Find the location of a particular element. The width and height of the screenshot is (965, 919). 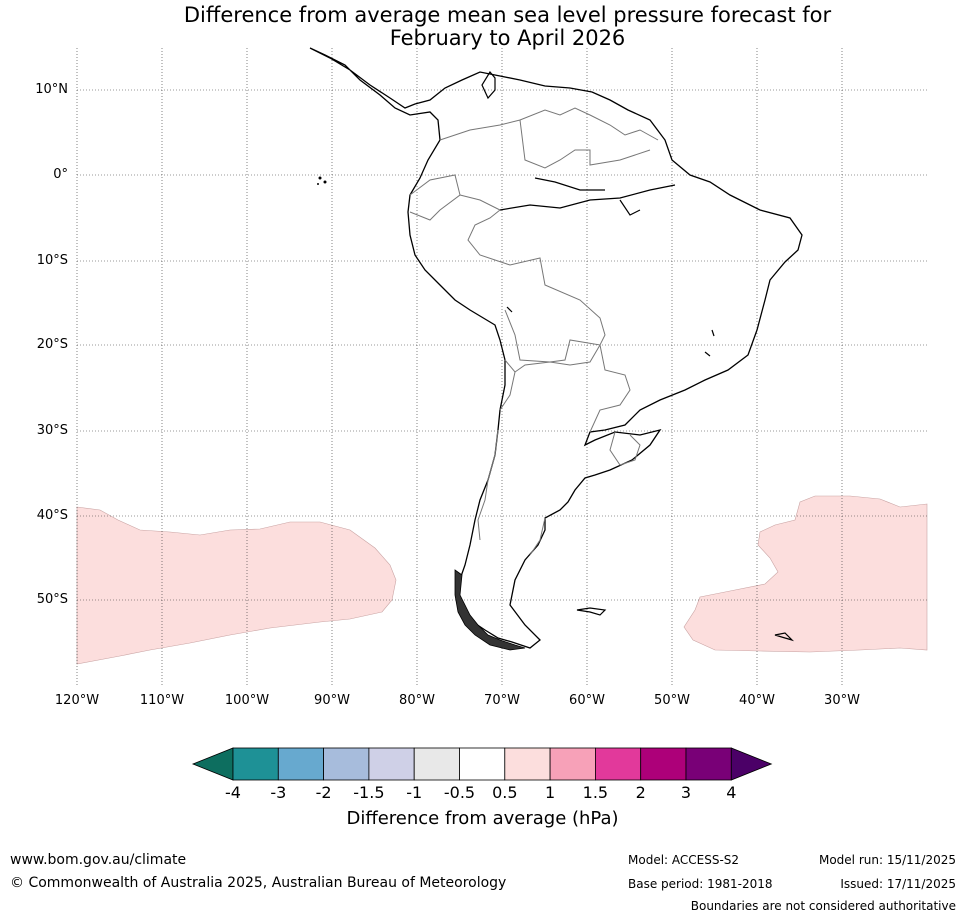

colorbar-tick-label: -0.5 is located at coordinates (459, 792).